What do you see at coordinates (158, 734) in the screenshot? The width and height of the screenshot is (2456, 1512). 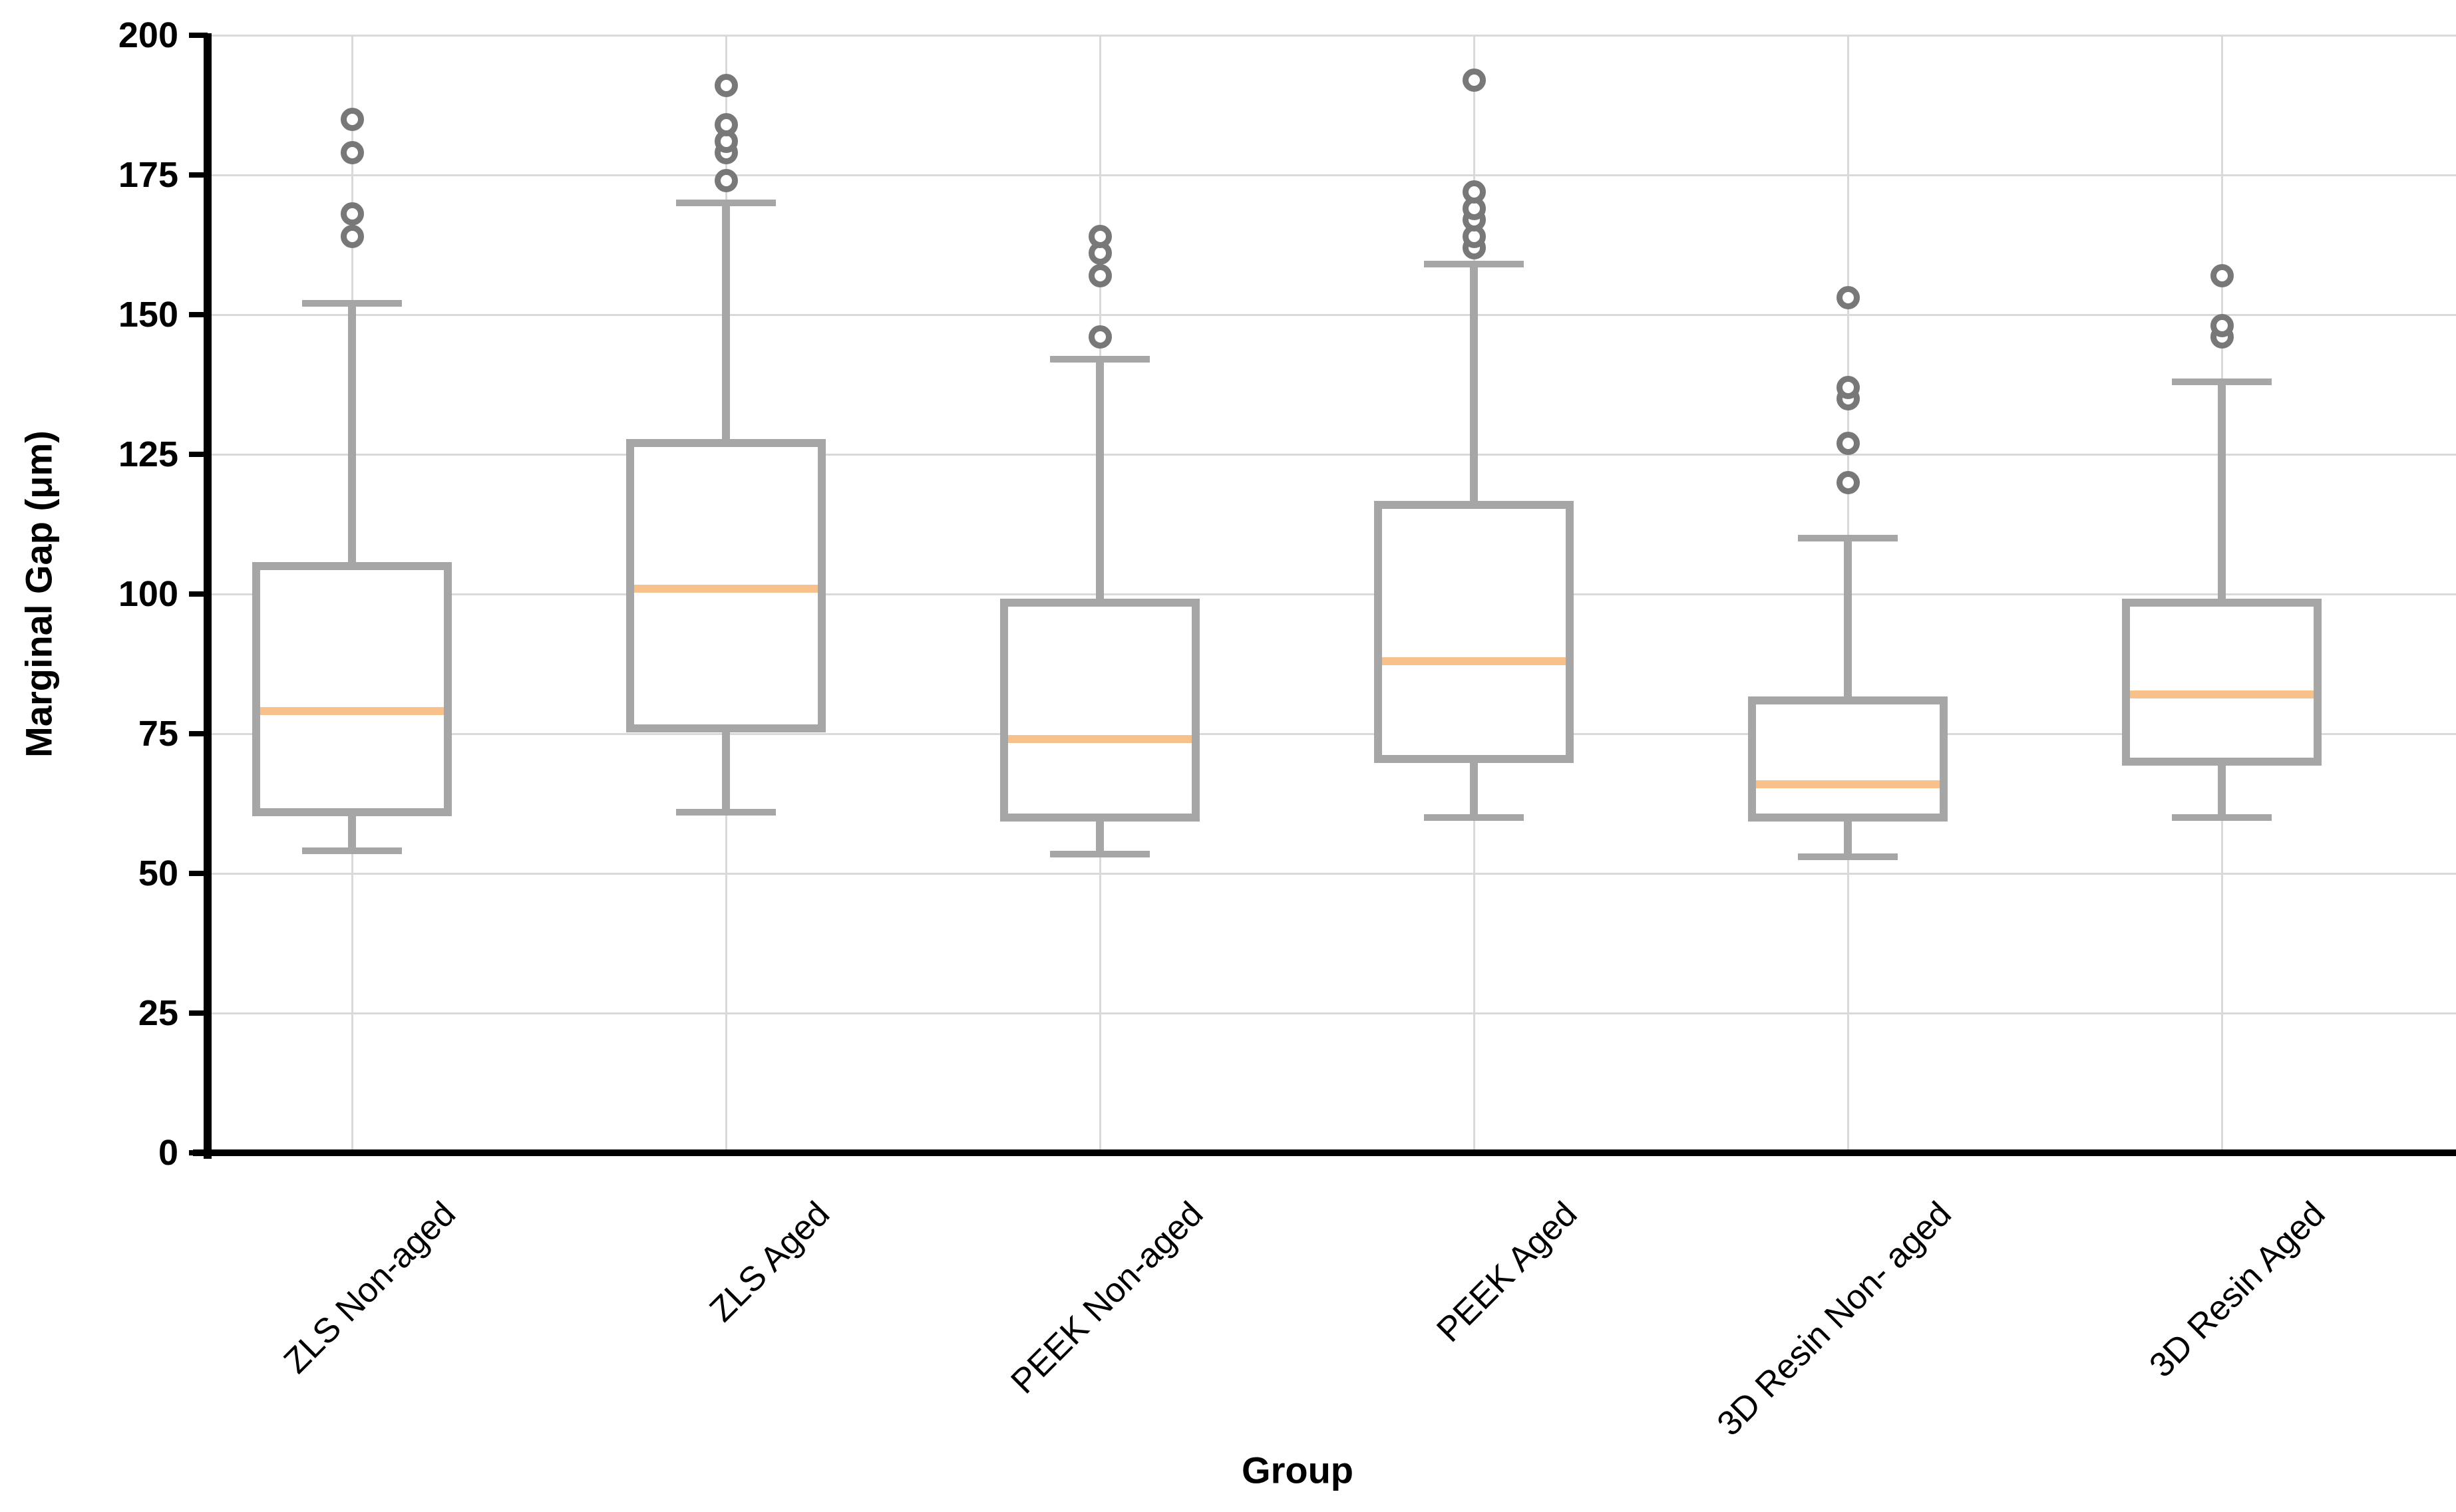 I see `y-tick-label-75: 75` at bounding box center [158, 734].